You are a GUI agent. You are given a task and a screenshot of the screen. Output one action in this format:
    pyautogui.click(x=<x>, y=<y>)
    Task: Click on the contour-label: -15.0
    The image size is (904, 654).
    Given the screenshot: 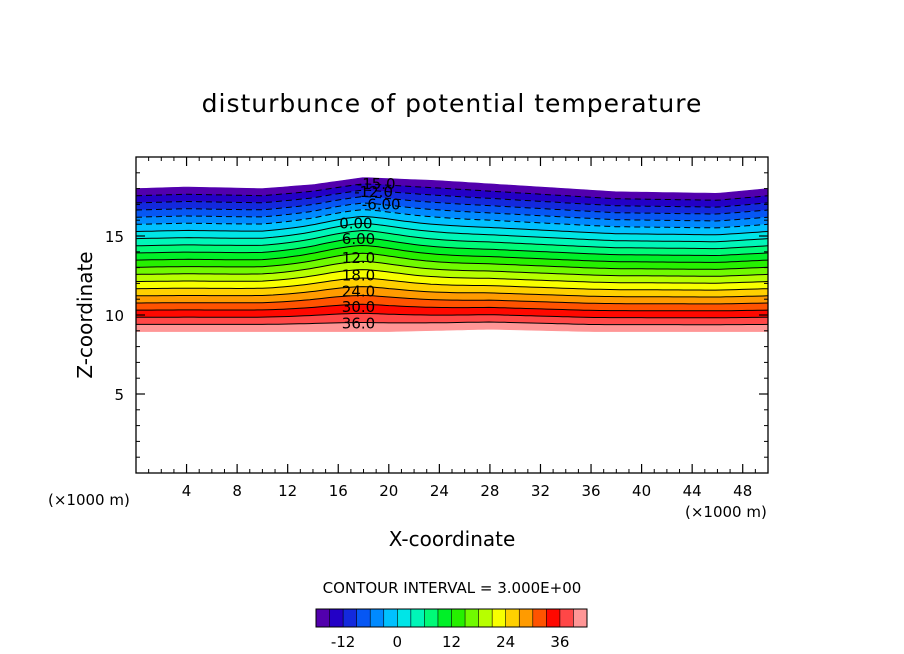 What is the action you would take?
    pyautogui.click(x=376, y=184)
    